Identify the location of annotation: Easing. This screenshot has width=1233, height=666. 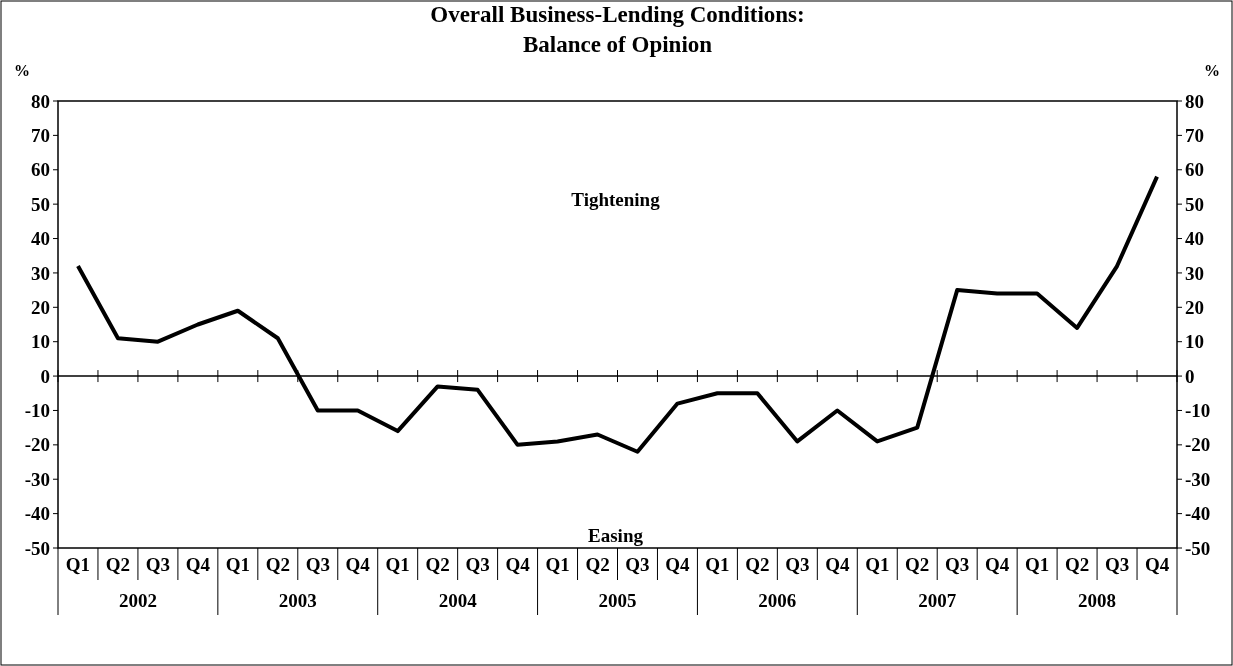
(616, 535).